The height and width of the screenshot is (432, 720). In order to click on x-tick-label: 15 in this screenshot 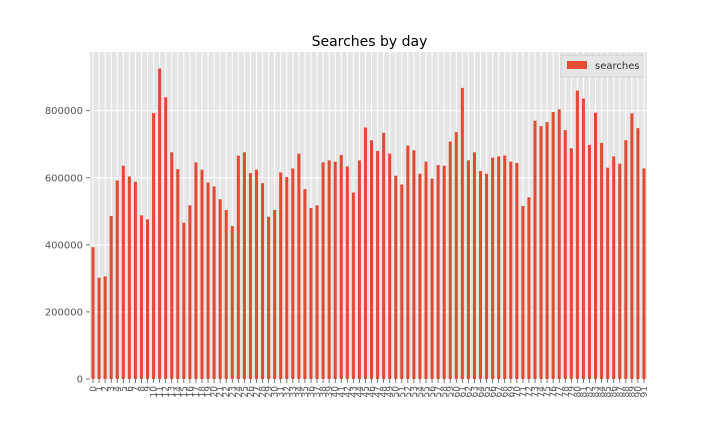, I will do `click(185, 391)`.